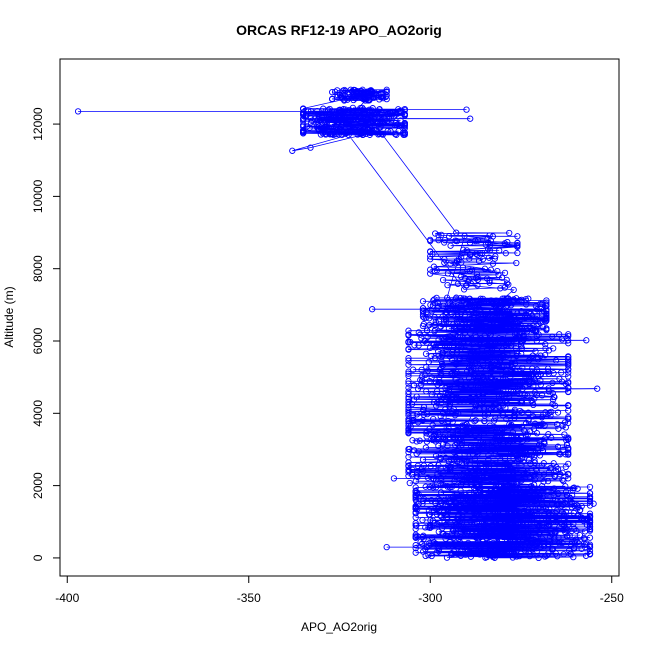 Image resolution: width=650 pixels, height=650 pixels. What do you see at coordinates (38, 340) in the screenshot?
I see `y-tick-label: 6000` at bounding box center [38, 340].